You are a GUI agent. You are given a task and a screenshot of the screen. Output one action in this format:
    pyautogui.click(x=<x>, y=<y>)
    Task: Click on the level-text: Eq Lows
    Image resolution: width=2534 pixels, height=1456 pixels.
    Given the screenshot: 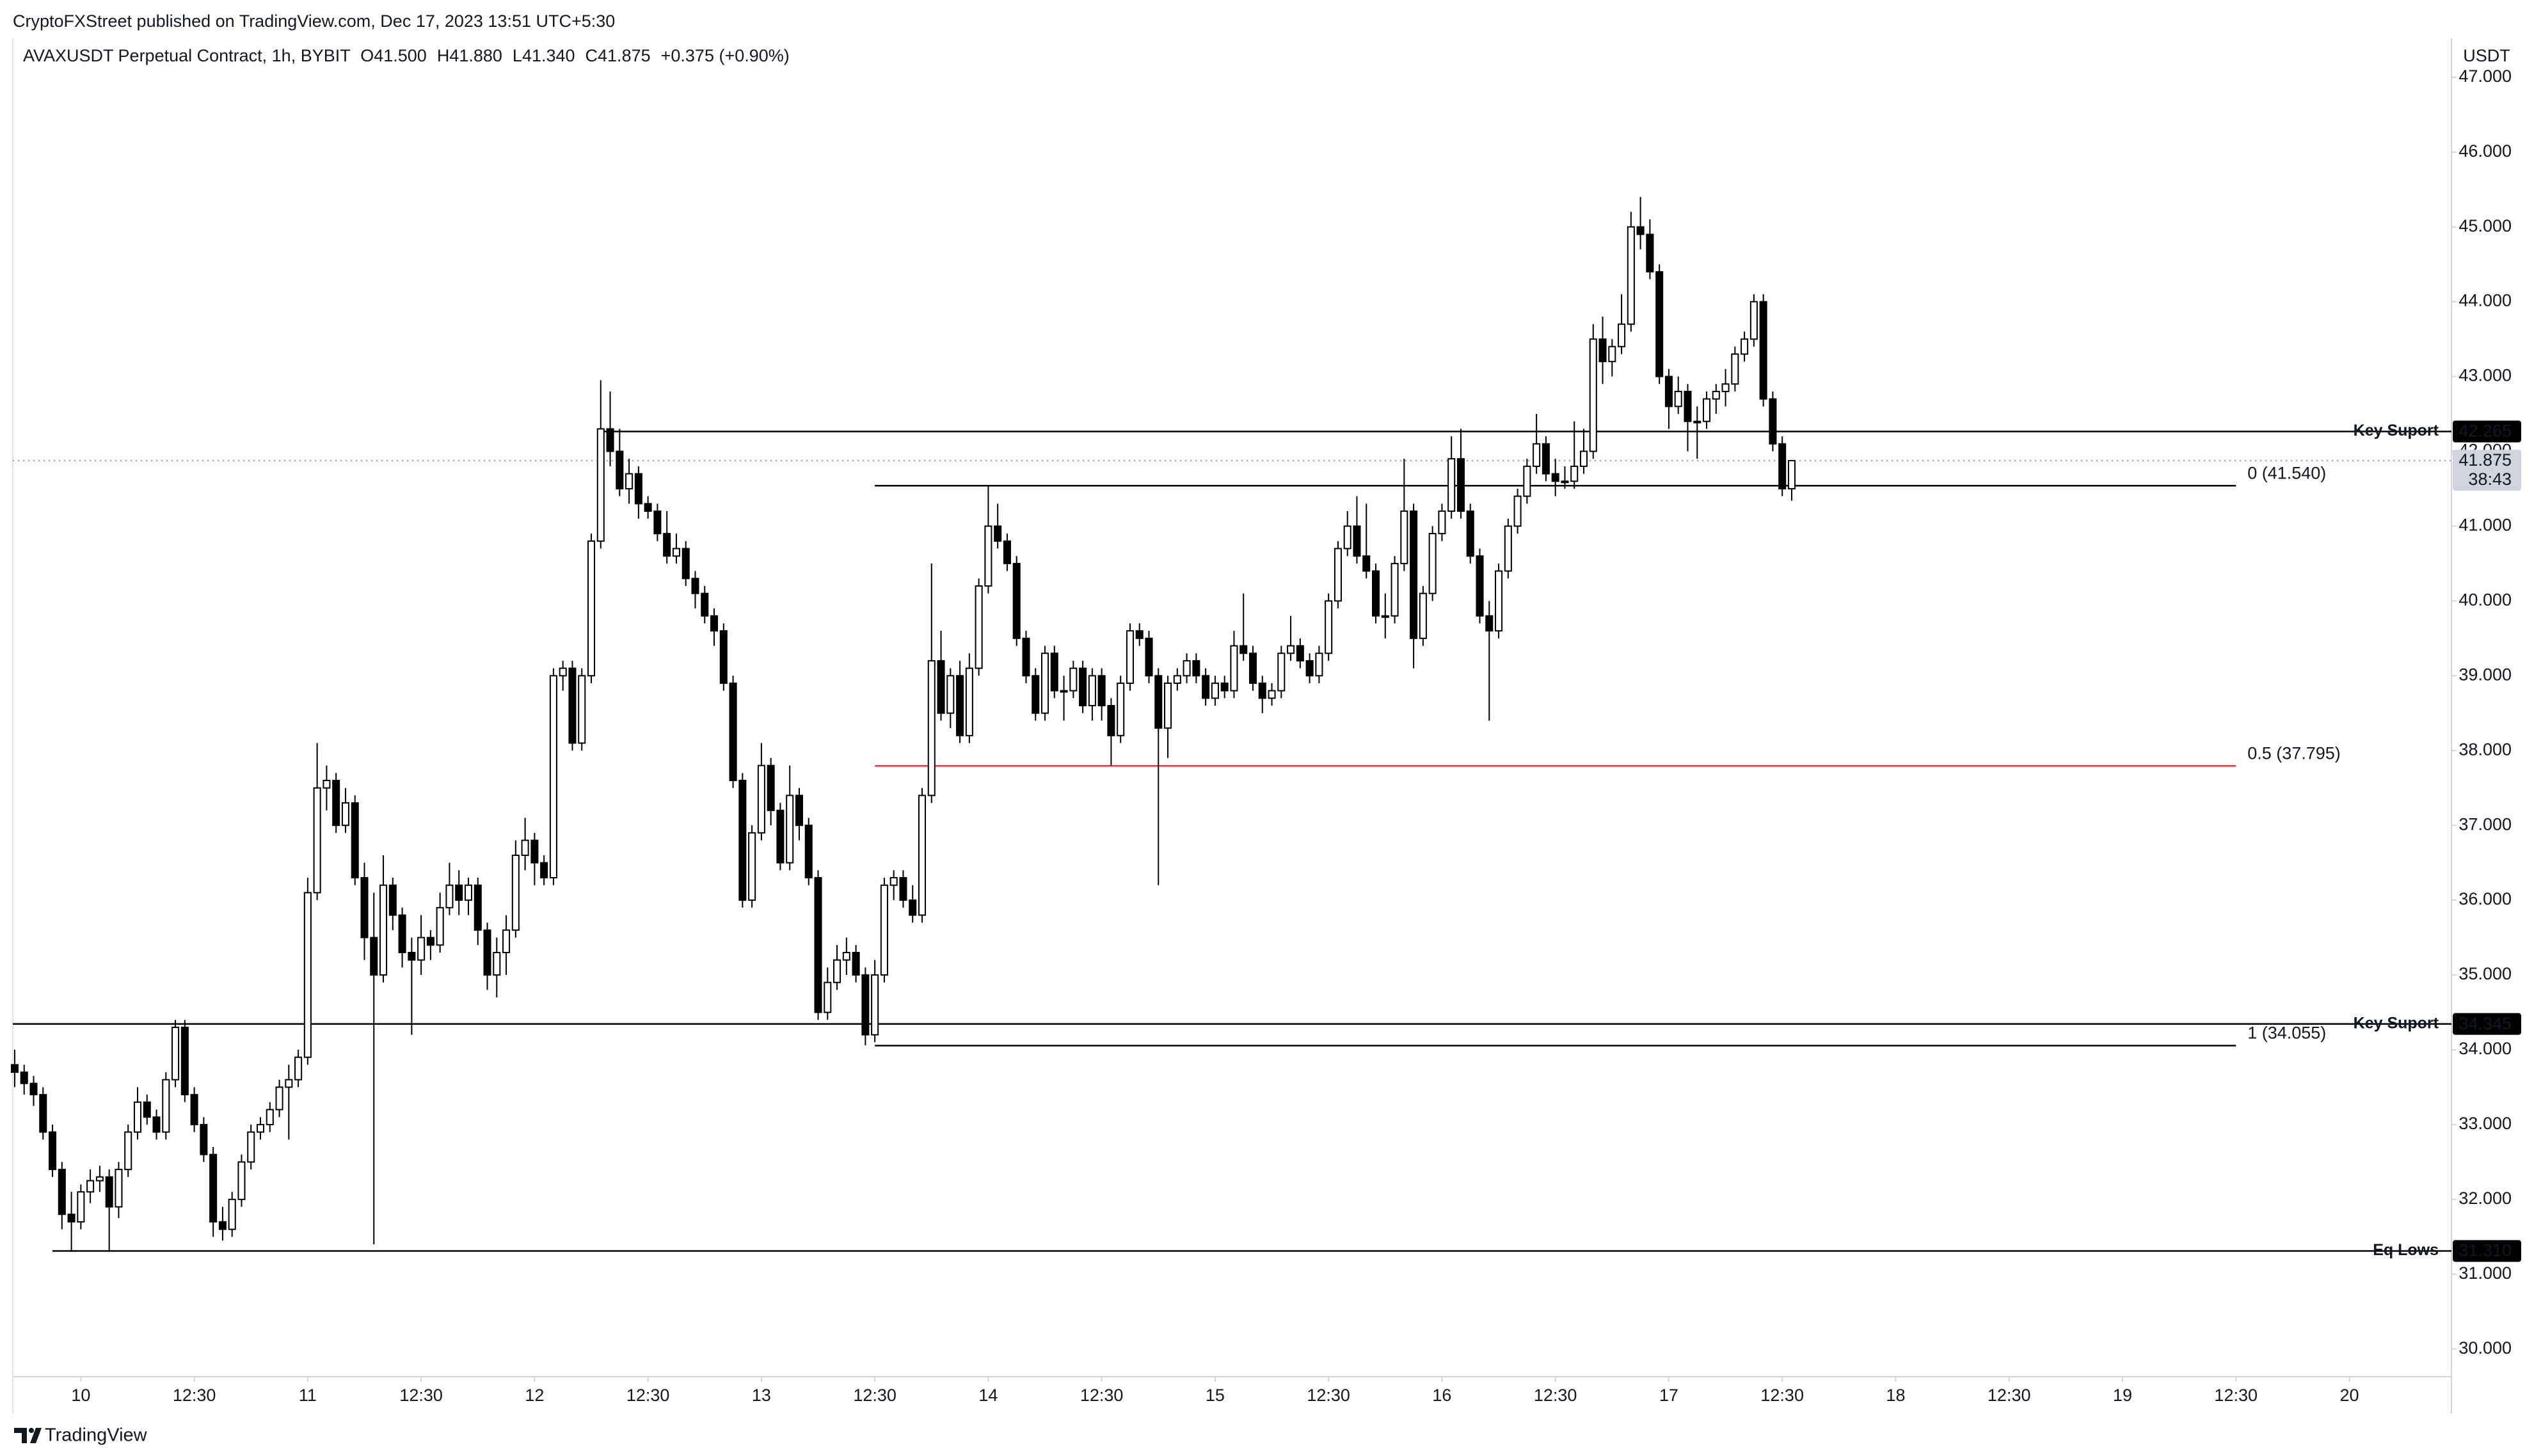 What is the action you would take?
    pyautogui.click(x=2406, y=1250)
    